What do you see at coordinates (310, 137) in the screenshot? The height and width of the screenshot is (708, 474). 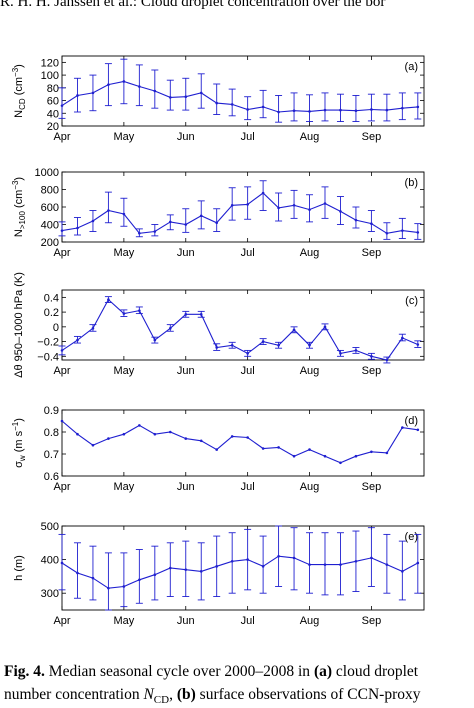 I see `x-tick-label: Aug` at bounding box center [310, 137].